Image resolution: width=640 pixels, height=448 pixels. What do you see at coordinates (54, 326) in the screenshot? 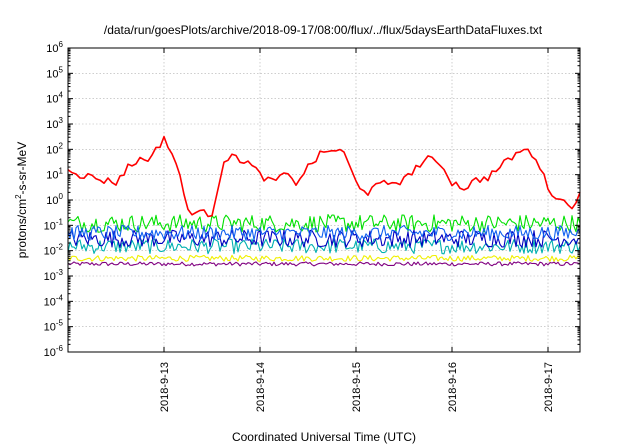
I see `y-tick-label: 10⁻⁵` at bounding box center [54, 326].